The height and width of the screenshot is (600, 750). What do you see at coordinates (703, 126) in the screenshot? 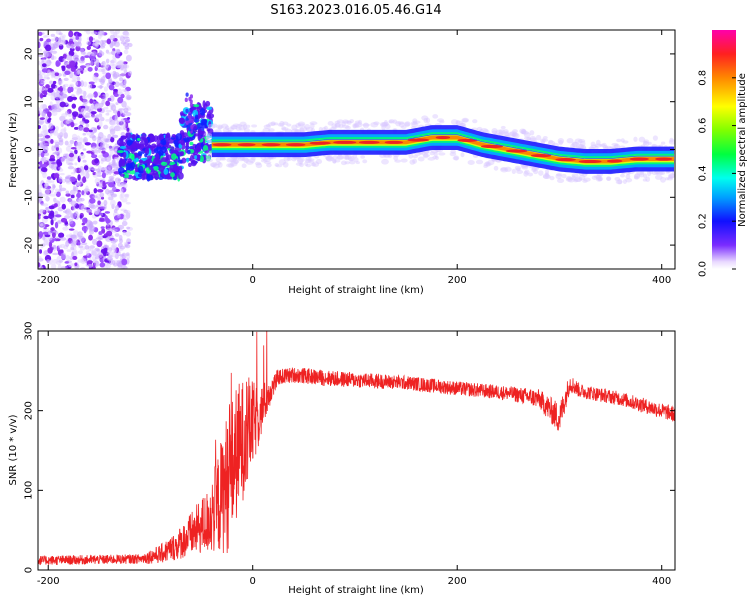
I see `colorbar-tick-label: 0.6` at bounding box center [703, 126].